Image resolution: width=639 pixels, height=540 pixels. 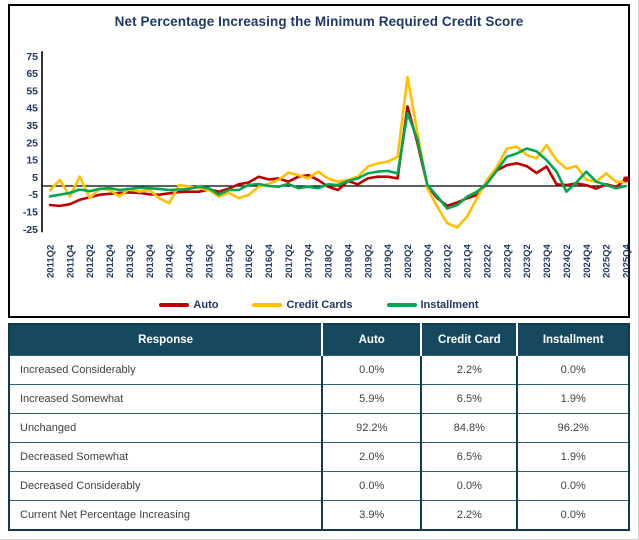 What do you see at coordinates (469, 428) in the screenshot?
I see `value-cell: 84.8%` at bounding box center [469, 428].